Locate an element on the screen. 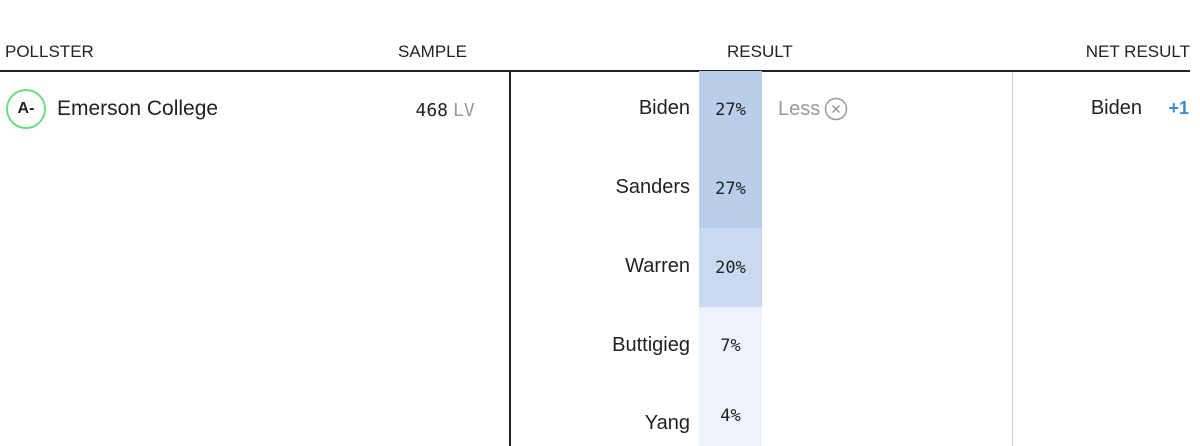 The height and width of the screenshot is (446, 1200). result-cell: 4% is located at coordinates (730, 415).